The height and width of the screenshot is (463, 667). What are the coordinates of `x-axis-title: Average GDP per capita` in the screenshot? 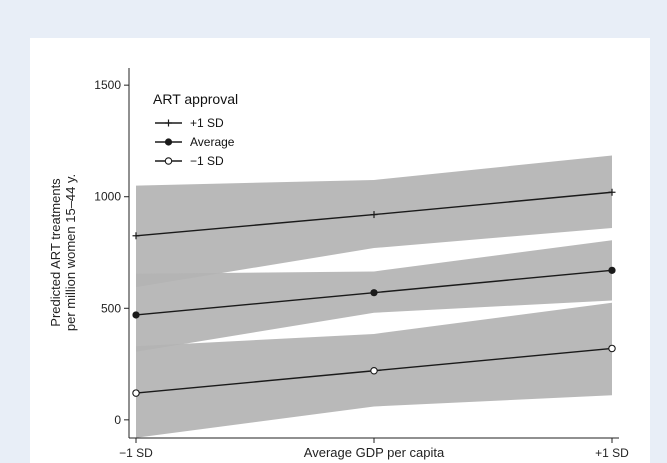 It's located at (374, 452).